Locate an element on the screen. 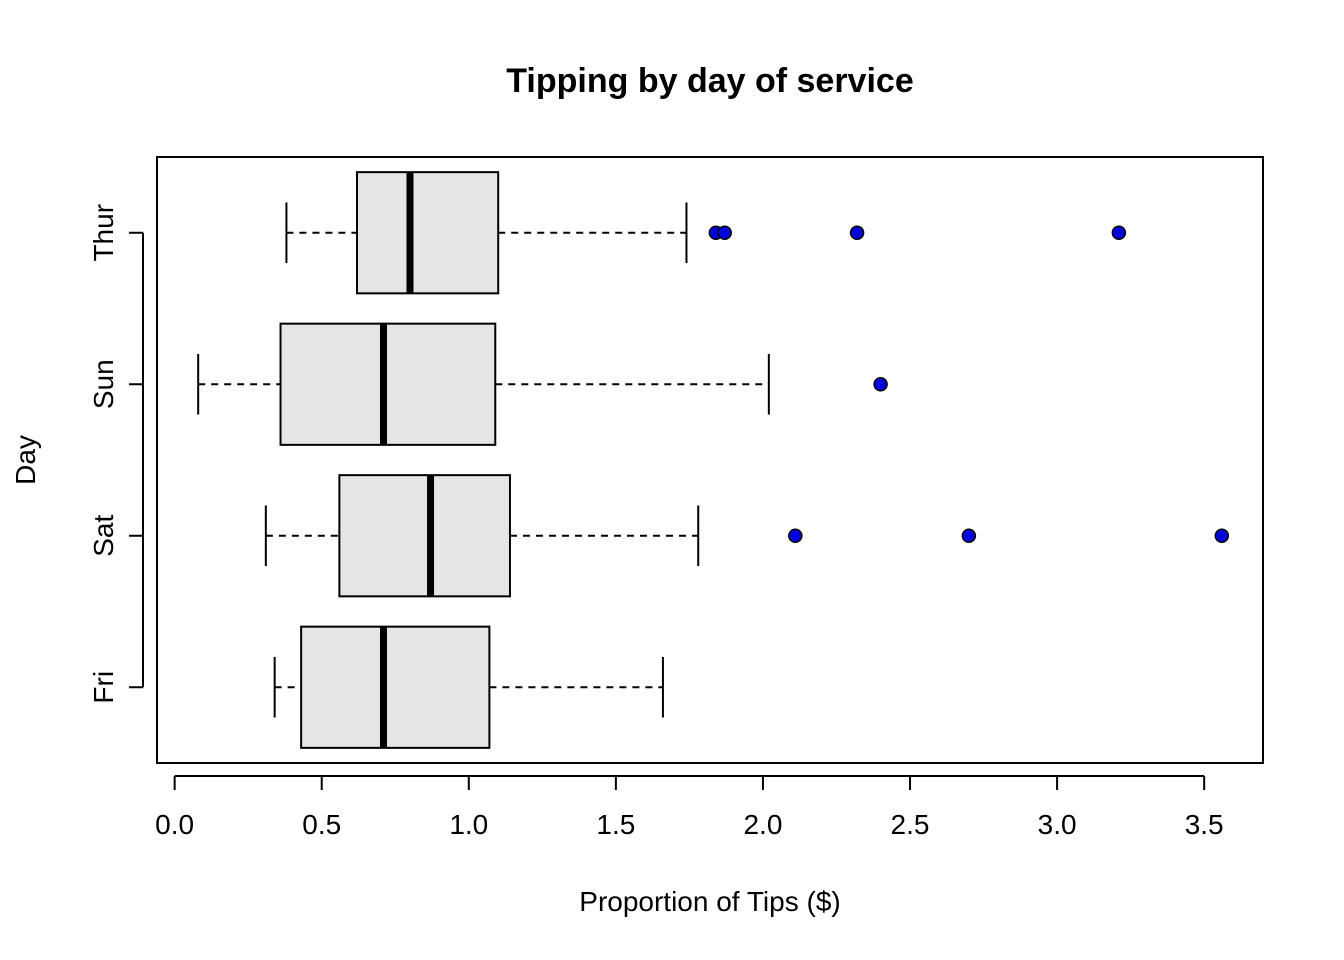 The image size is (1344, 960). box-thur is located at coordinates (706, 233).